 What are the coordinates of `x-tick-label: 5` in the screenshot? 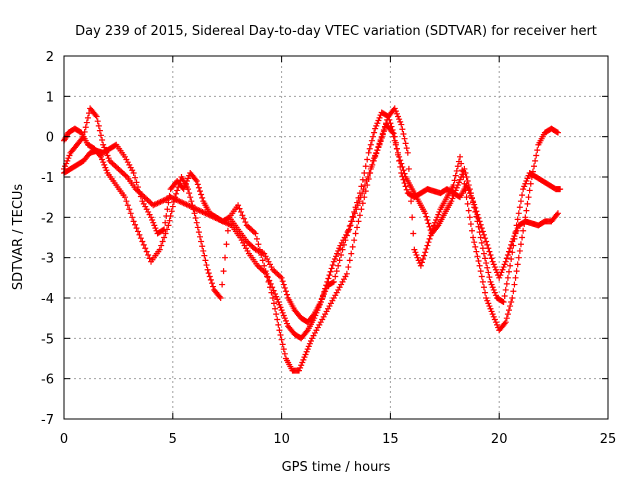 It's located at (173, 439).